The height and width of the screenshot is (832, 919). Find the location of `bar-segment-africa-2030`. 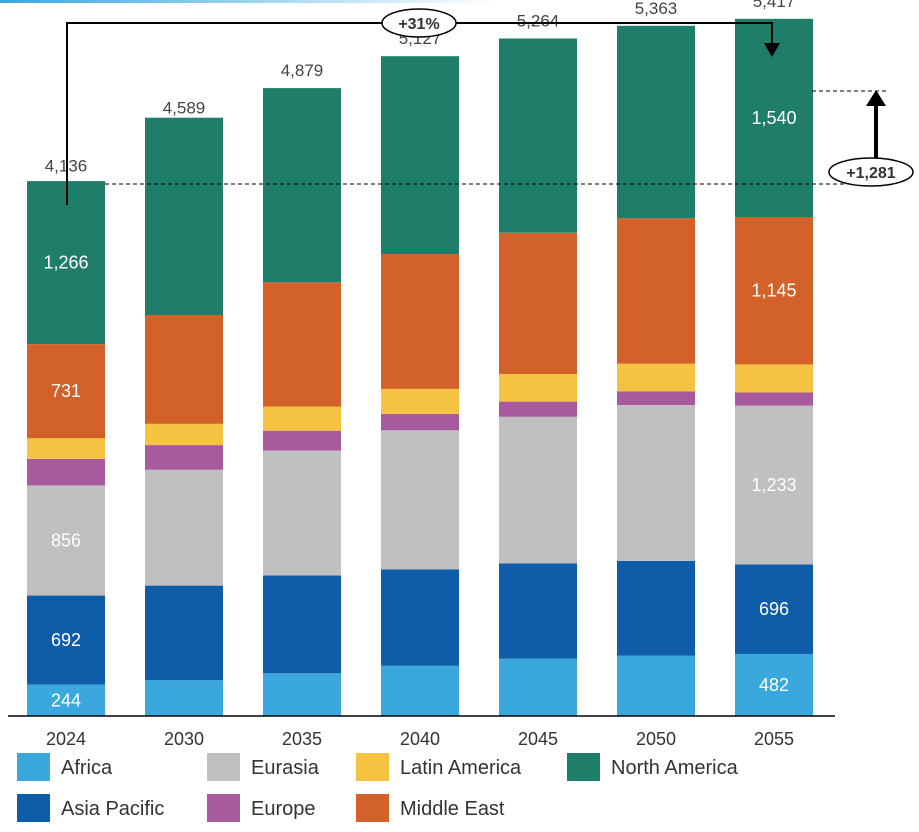

bar-segment-africa-2030 is located at coordinates (184, 698).